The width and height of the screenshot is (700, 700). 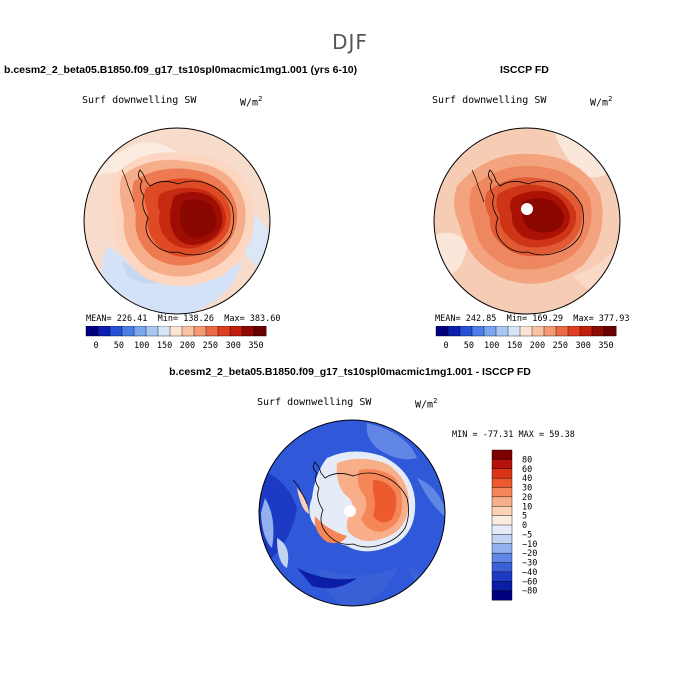 I want to click on model-colorbar: 0 50 100 150 200 250 300 350, so click(x=176, y=338).